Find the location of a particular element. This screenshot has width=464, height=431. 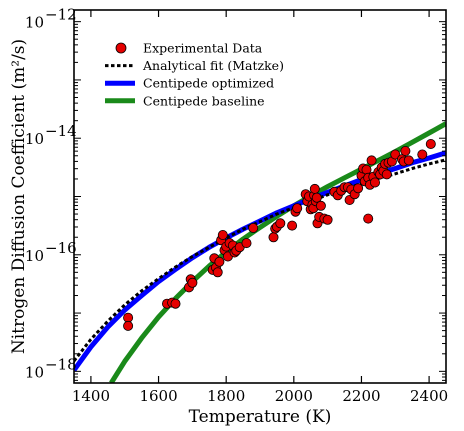

legend-label-centipede-optimized: Centipede optimized is located at coordinates (208, 83).